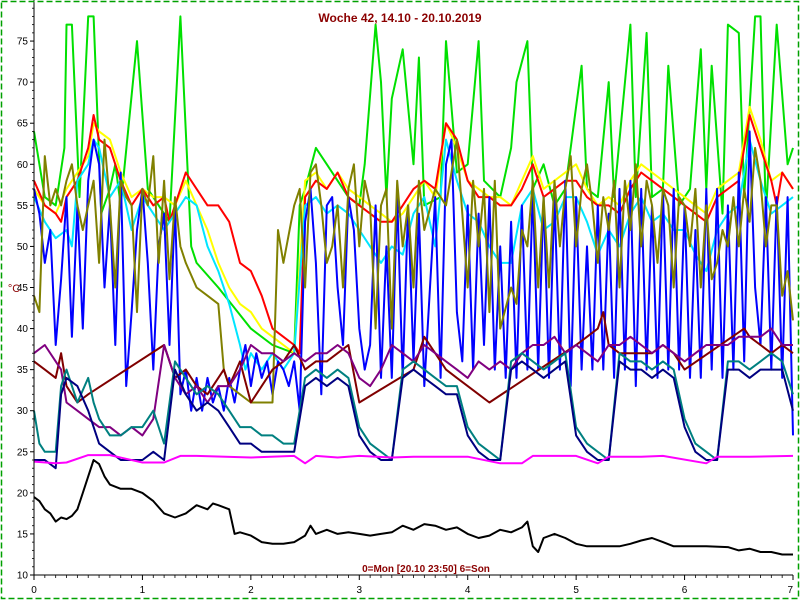  What do you see at coordinates (23, 534) in the screenshot?
I see `y-tick-label: 15` at bounding box center [23, 534].